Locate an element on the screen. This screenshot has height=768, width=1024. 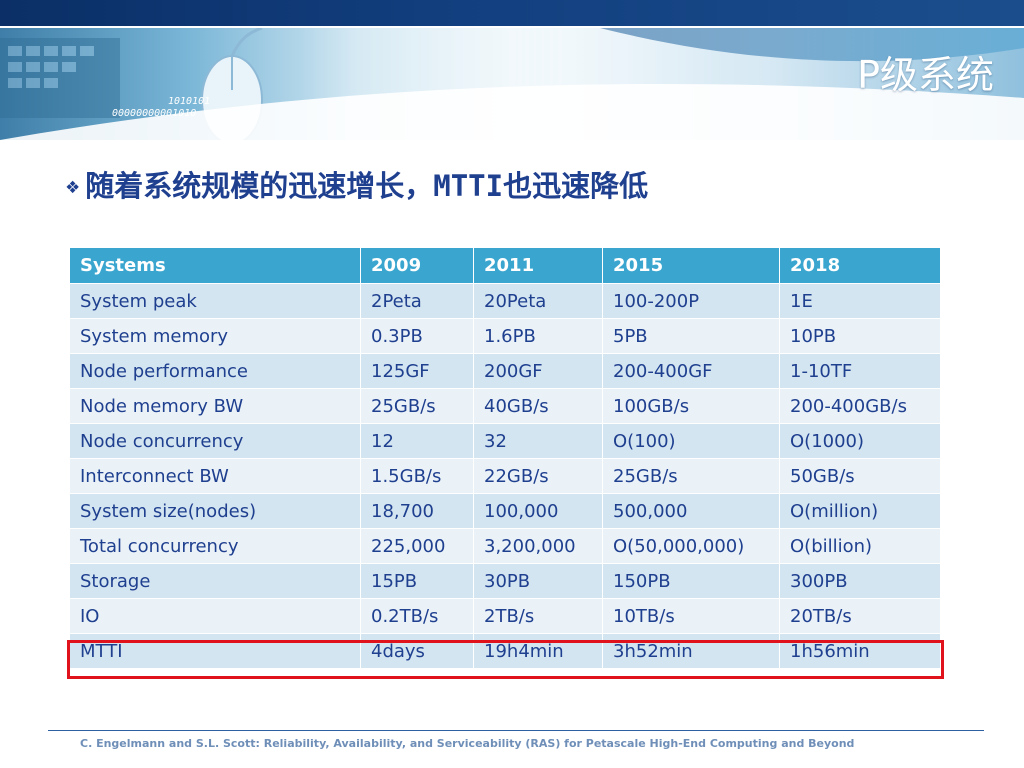
top-bar-divider is located at coordinates (512, 27).